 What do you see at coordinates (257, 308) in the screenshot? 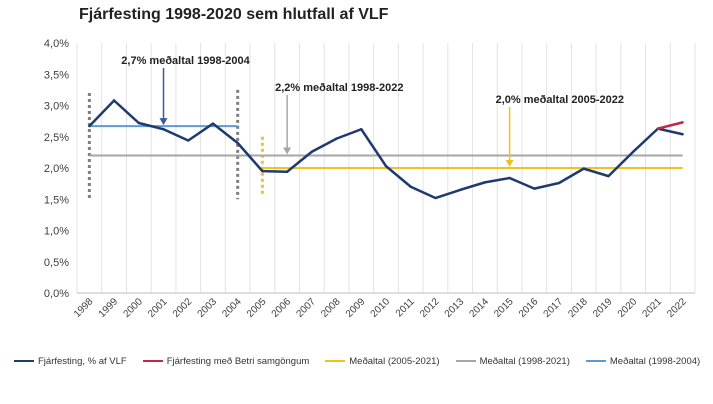
I see `x-tick-label: 2005` at bounding box center [257, 308].